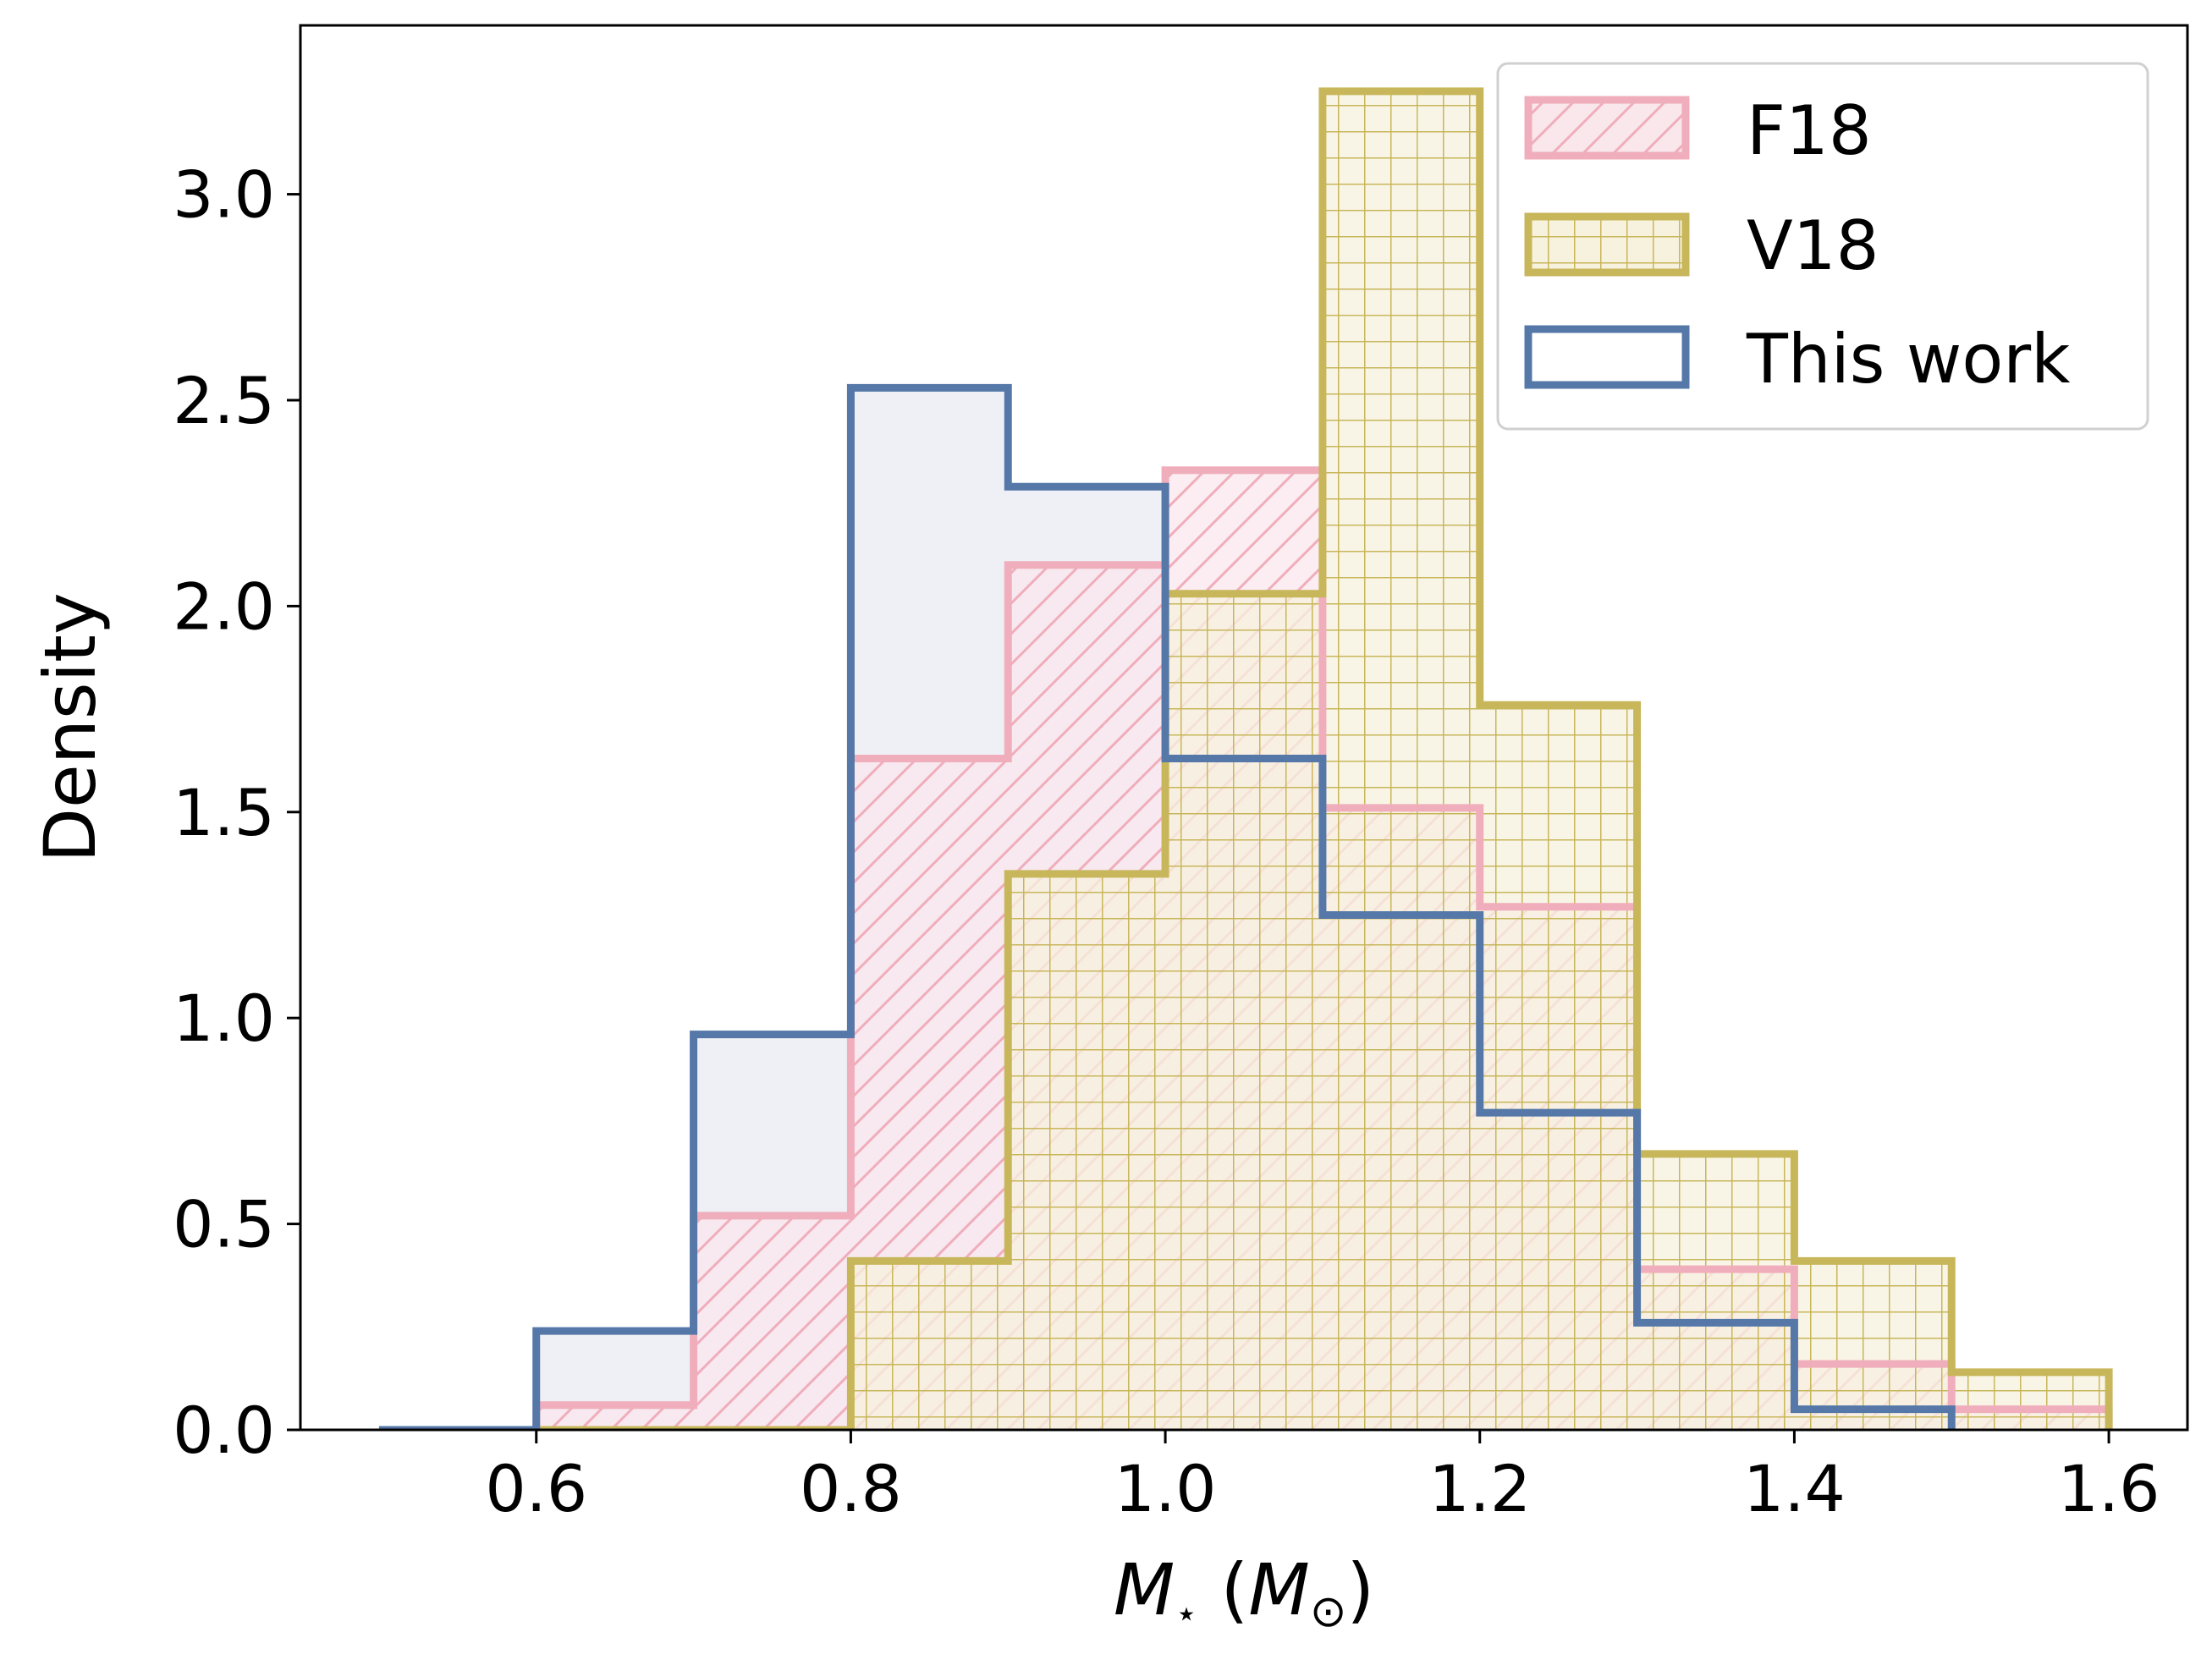 The image size is (2212, 1660). What do you see at coordinates (1360, 1589) in the screenshot?
I see `x-axis-label-close: )` at bounding box center [1360, 1589].